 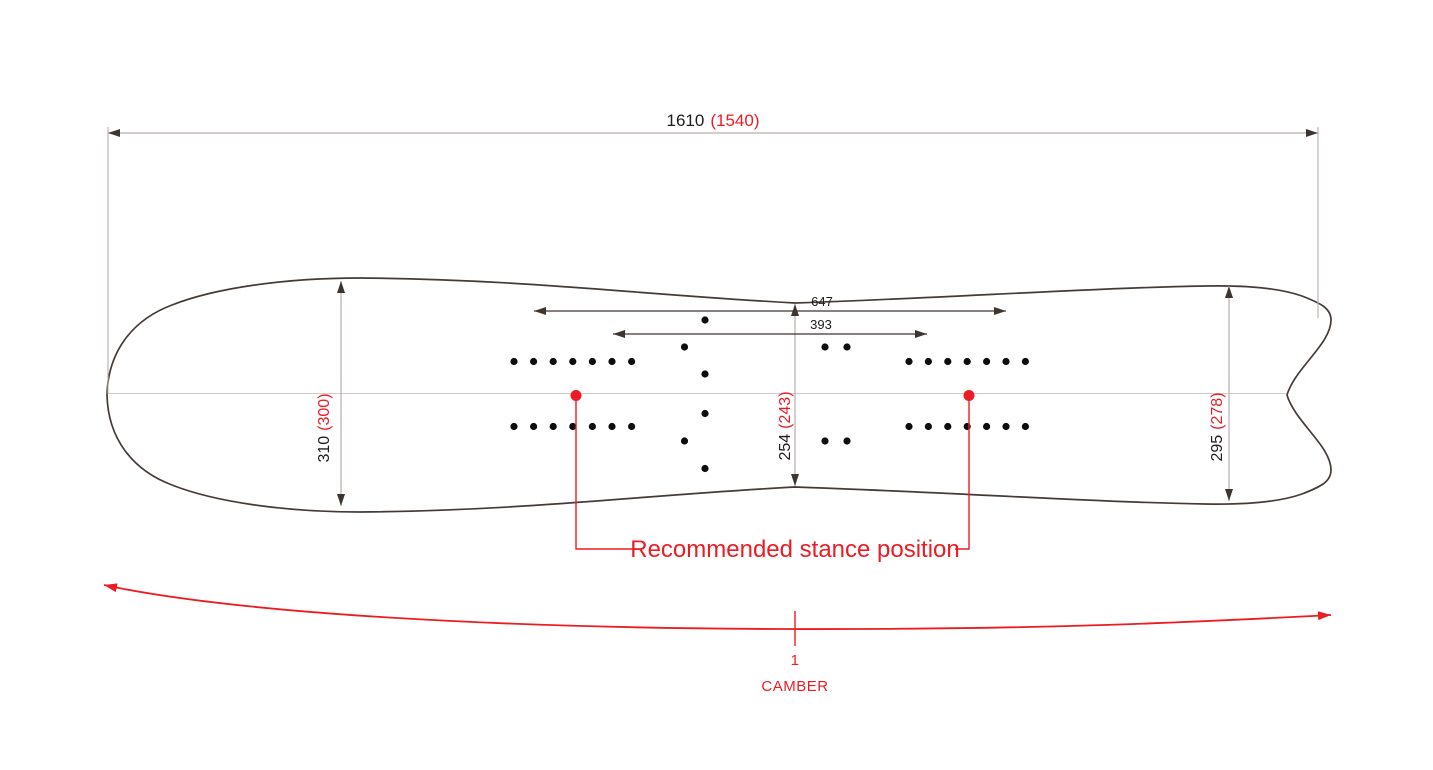 I want to click on nose-width-dimension: 310(300), so click(x=330, y=393).